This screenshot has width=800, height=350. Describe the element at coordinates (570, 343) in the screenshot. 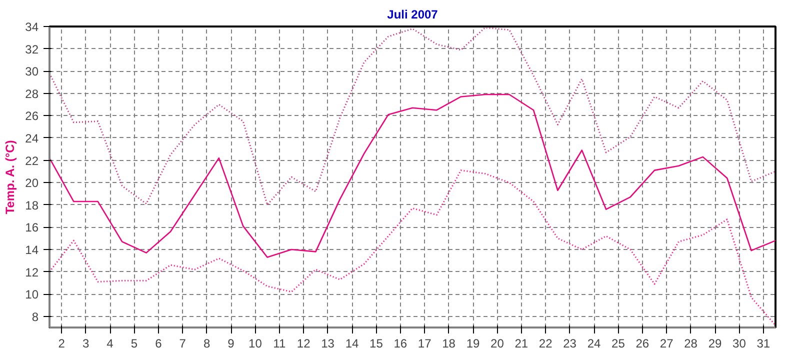

I see `x-tick-label: 23` at that location.